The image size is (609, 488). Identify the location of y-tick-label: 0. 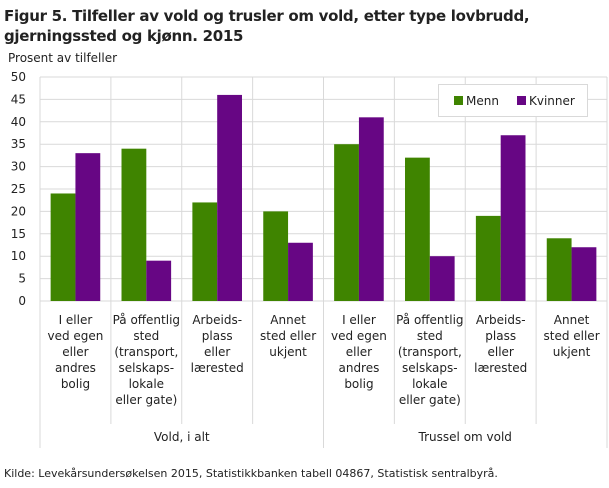
(22, 301).